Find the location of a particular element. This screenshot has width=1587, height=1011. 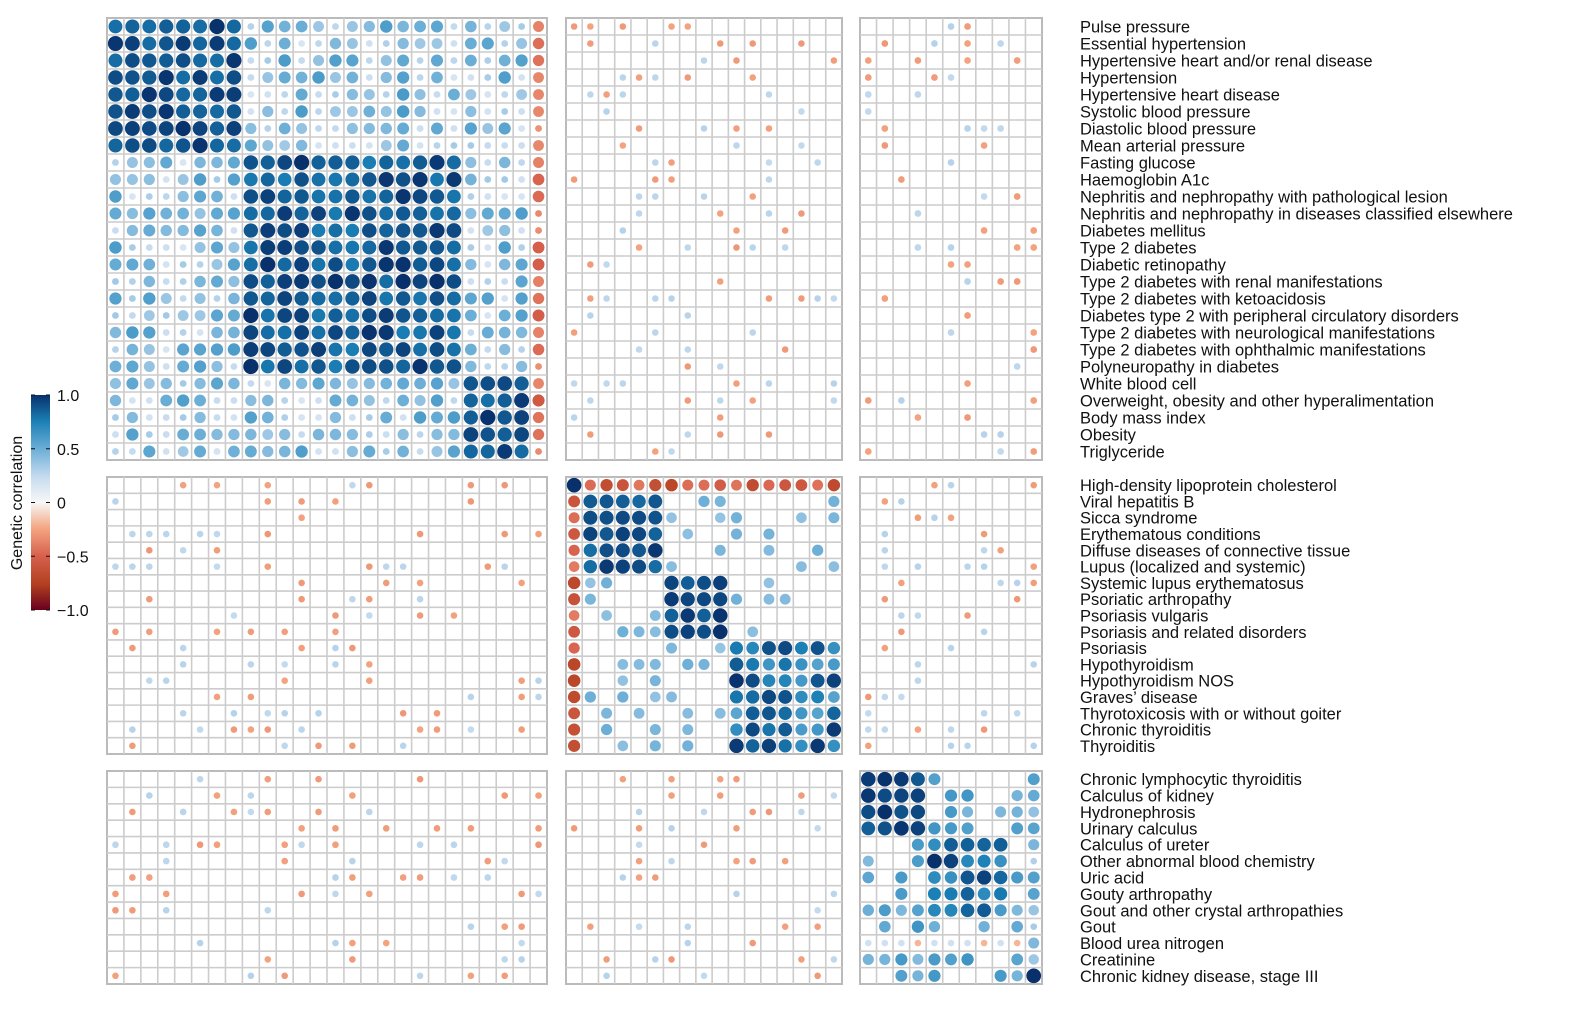

row-label: Systolic blood pressure is located at coordinates (1165, 113).